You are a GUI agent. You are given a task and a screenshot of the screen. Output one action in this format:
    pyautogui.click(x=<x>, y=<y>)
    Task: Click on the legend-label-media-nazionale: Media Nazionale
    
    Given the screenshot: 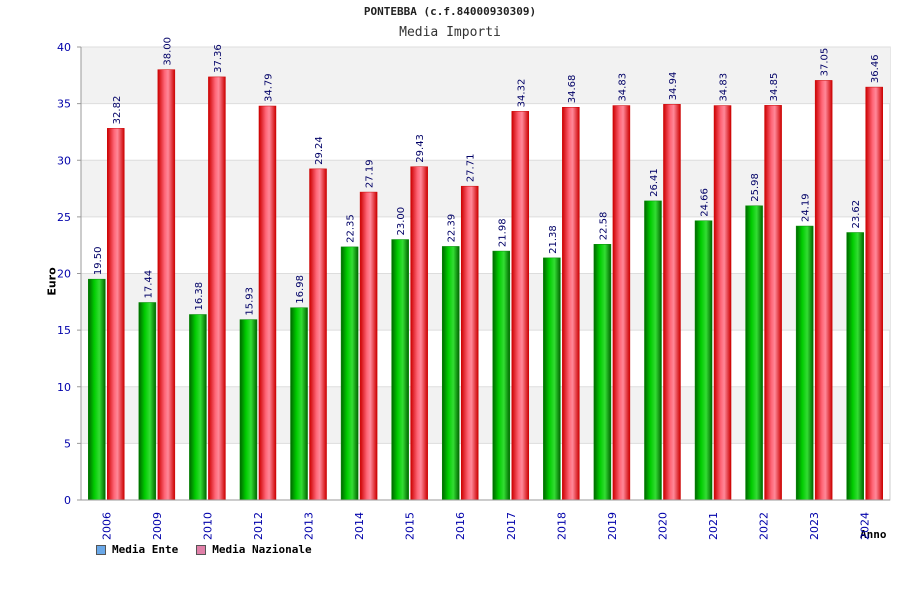 What is the action you would take?
    pyautogui.click(x=262, y=549)
    